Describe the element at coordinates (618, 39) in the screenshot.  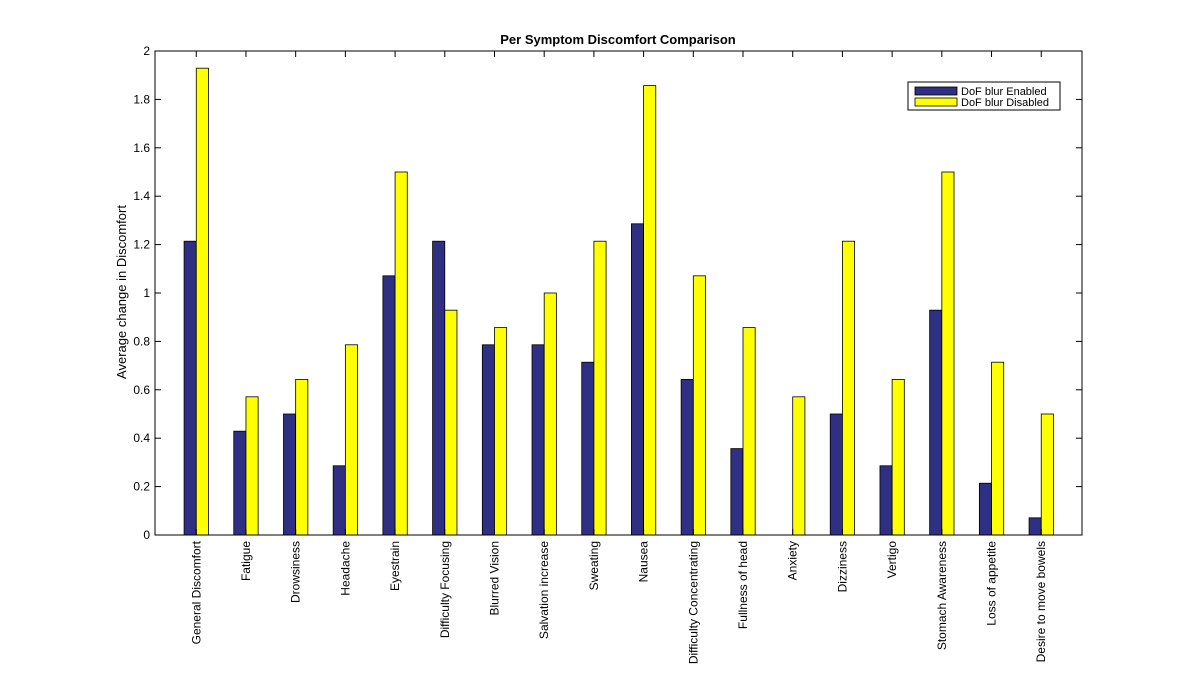
I see `chart-title: Per Symptom Discomfort Comparison` at that location.